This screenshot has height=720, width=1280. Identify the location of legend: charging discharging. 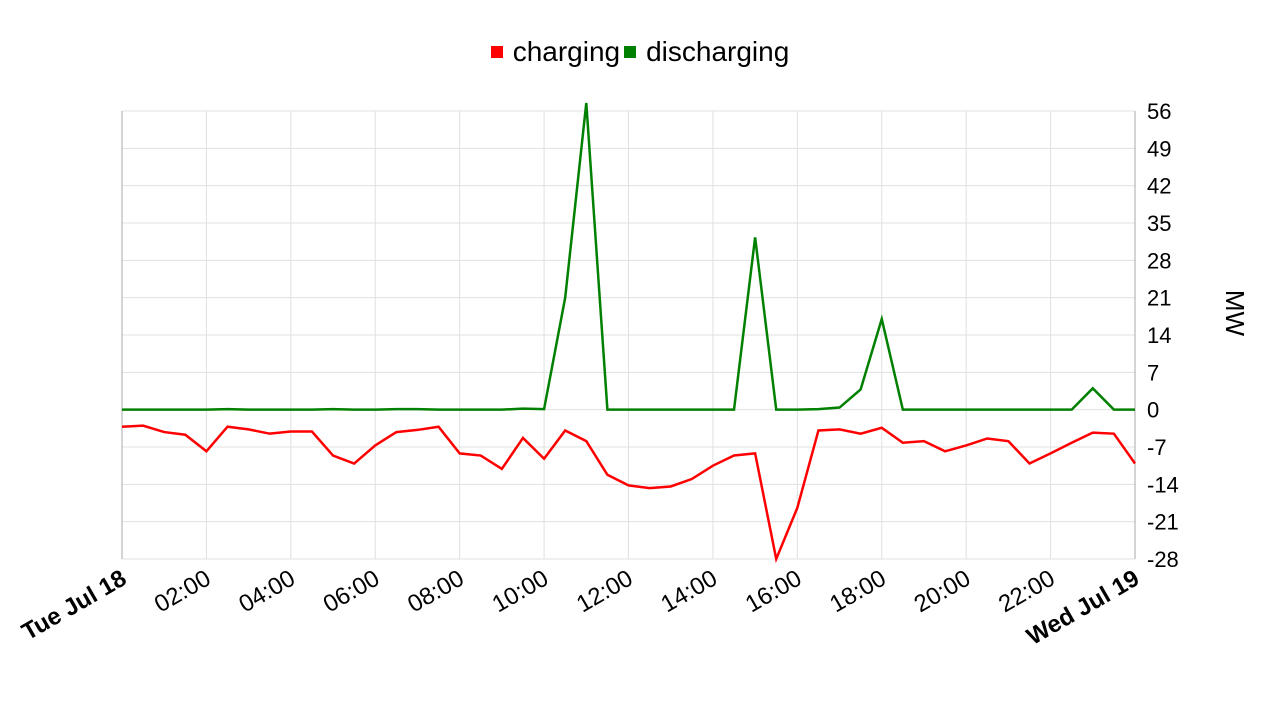
(640, 52).